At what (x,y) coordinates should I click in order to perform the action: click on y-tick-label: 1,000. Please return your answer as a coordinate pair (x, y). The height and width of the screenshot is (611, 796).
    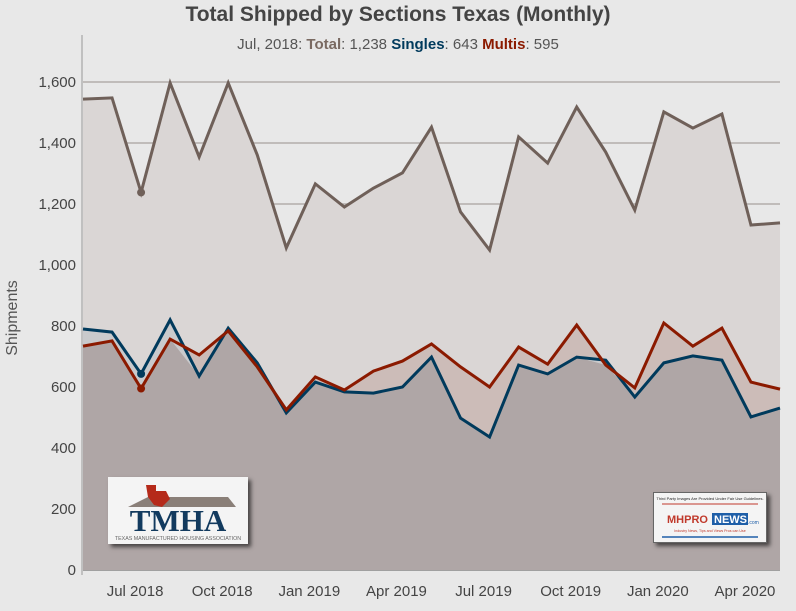
    Looking at the image, I should click on (57, 265).